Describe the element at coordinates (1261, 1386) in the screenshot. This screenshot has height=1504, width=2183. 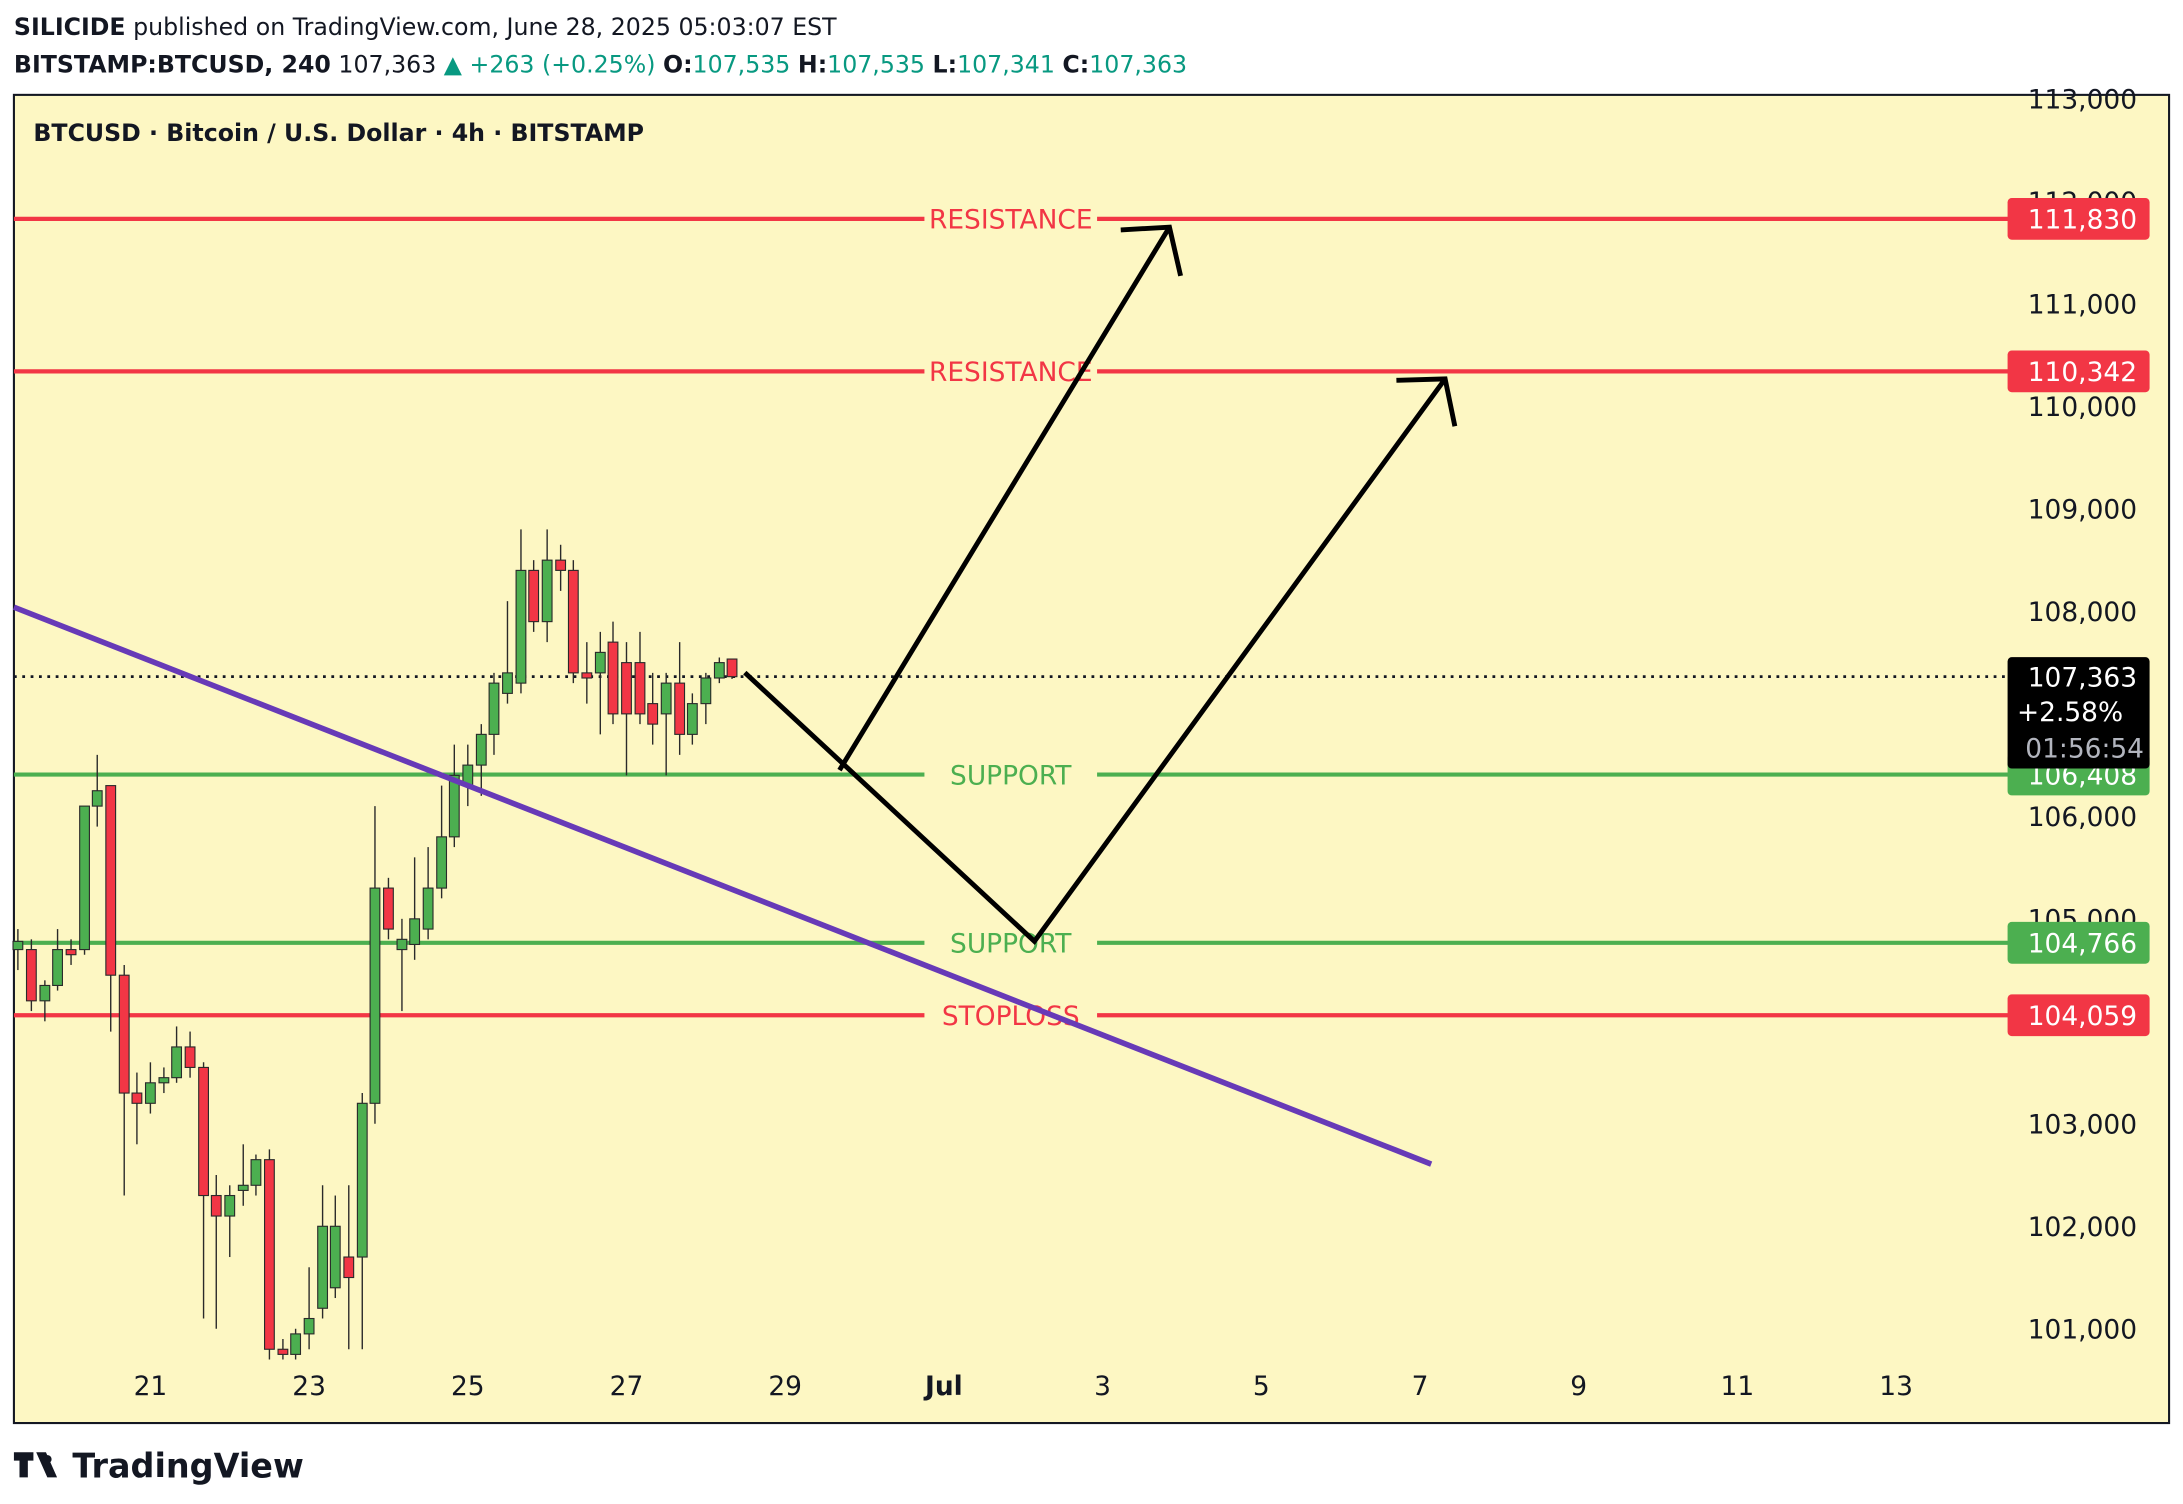
I see `x-tick-label: 5` at that location.